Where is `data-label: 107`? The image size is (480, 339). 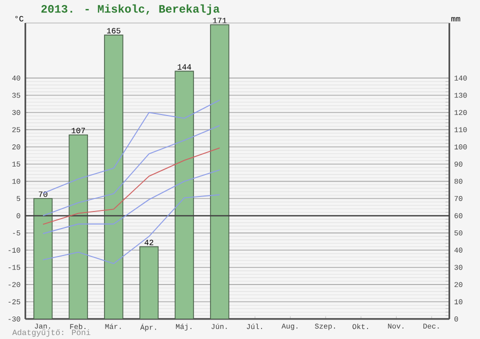 data-label: 107 is located at coordinates (78, 131).